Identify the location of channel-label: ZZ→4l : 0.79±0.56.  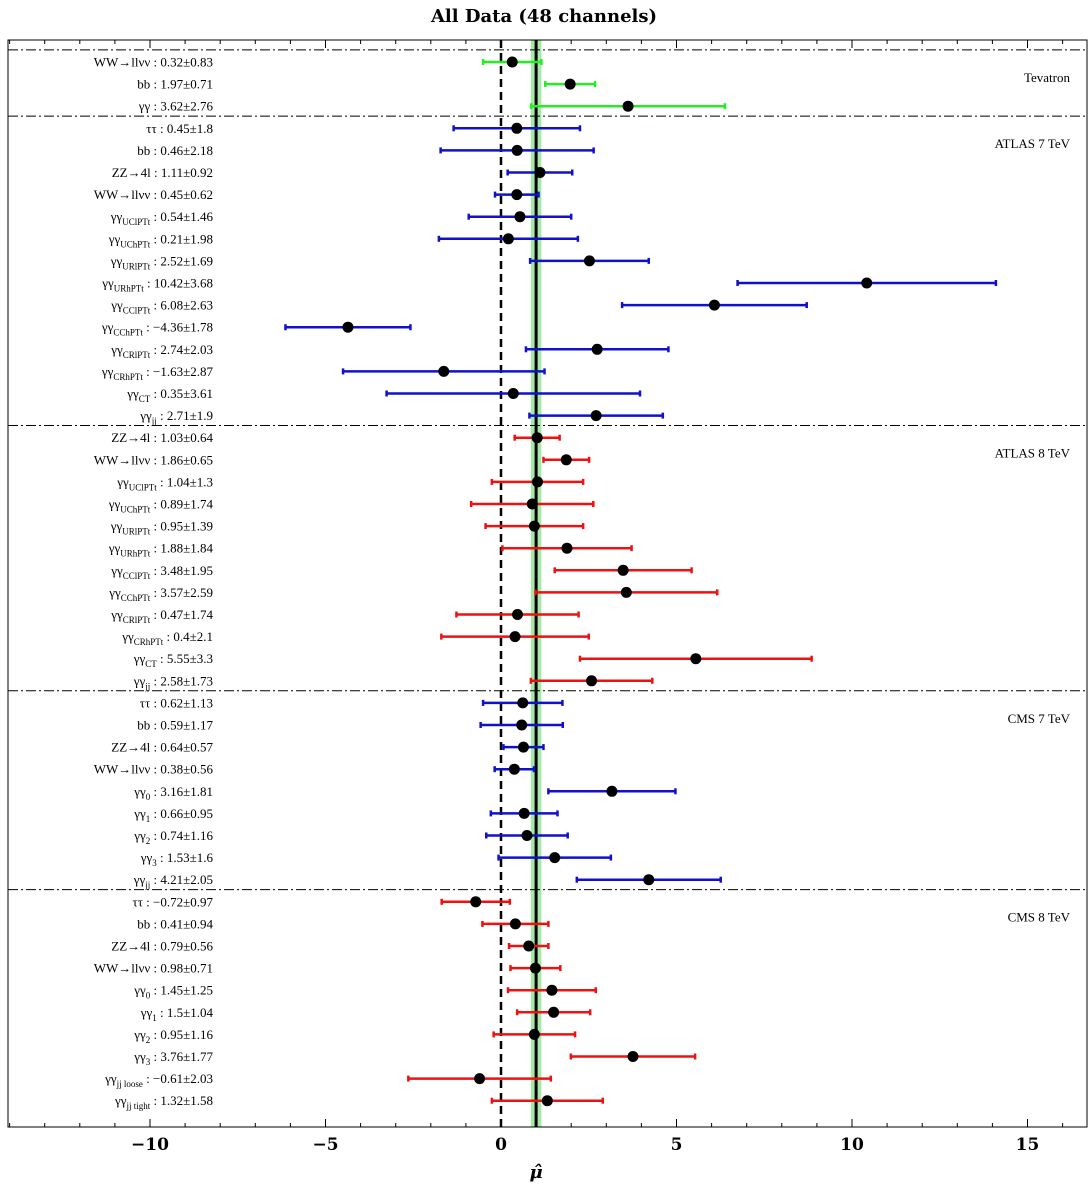
(162, 946).